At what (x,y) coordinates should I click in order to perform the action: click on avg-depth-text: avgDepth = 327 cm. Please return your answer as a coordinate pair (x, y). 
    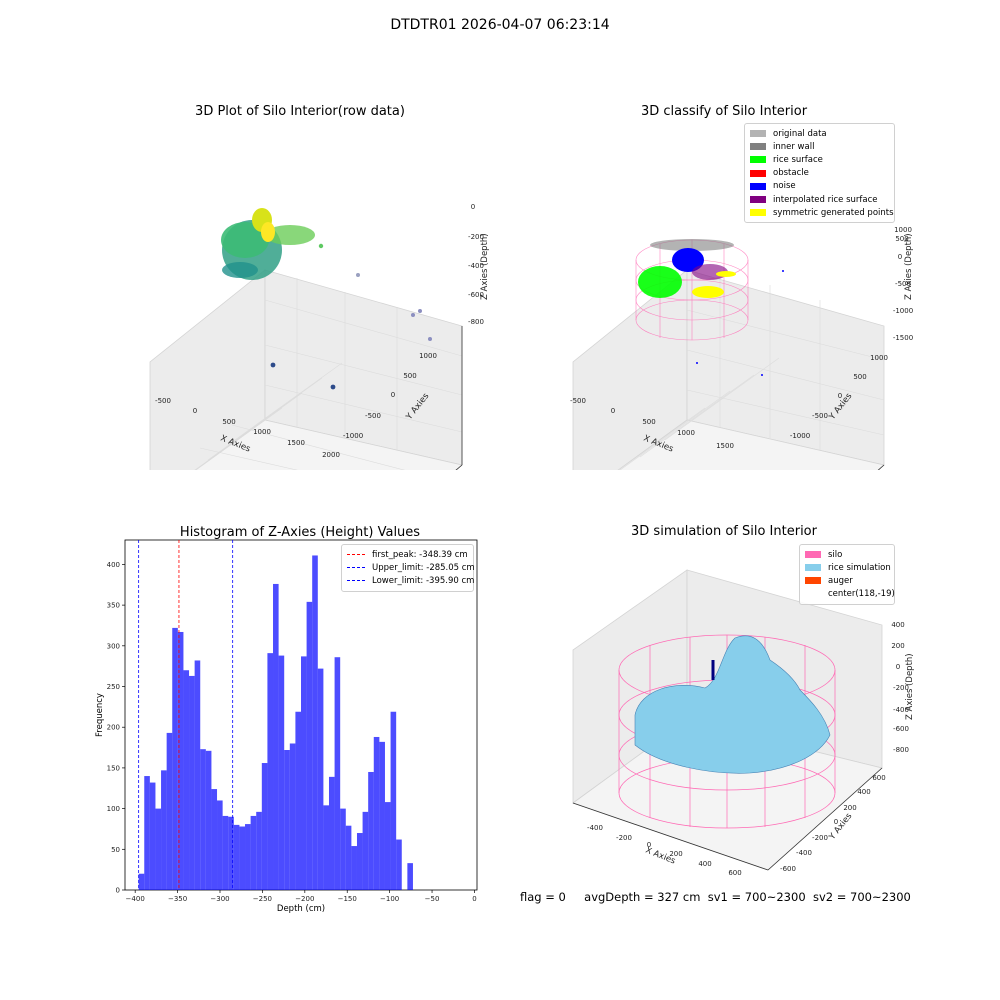
    Looking at the image, I should click on (642, 897).